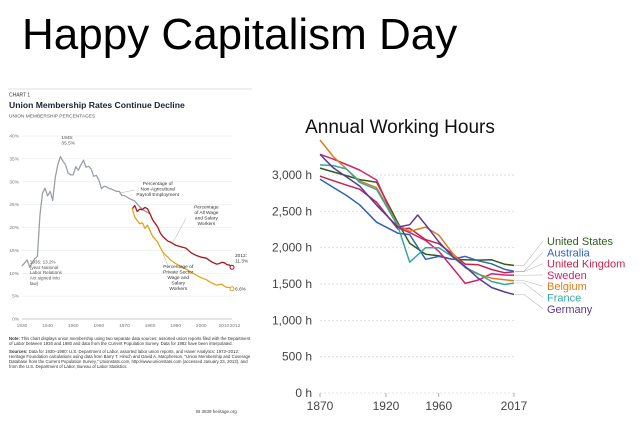 The image size is (640, 424). Describe the element at coordinates (47, 326) in the screenshot. I see `x-tick-label: 1940` at that location.